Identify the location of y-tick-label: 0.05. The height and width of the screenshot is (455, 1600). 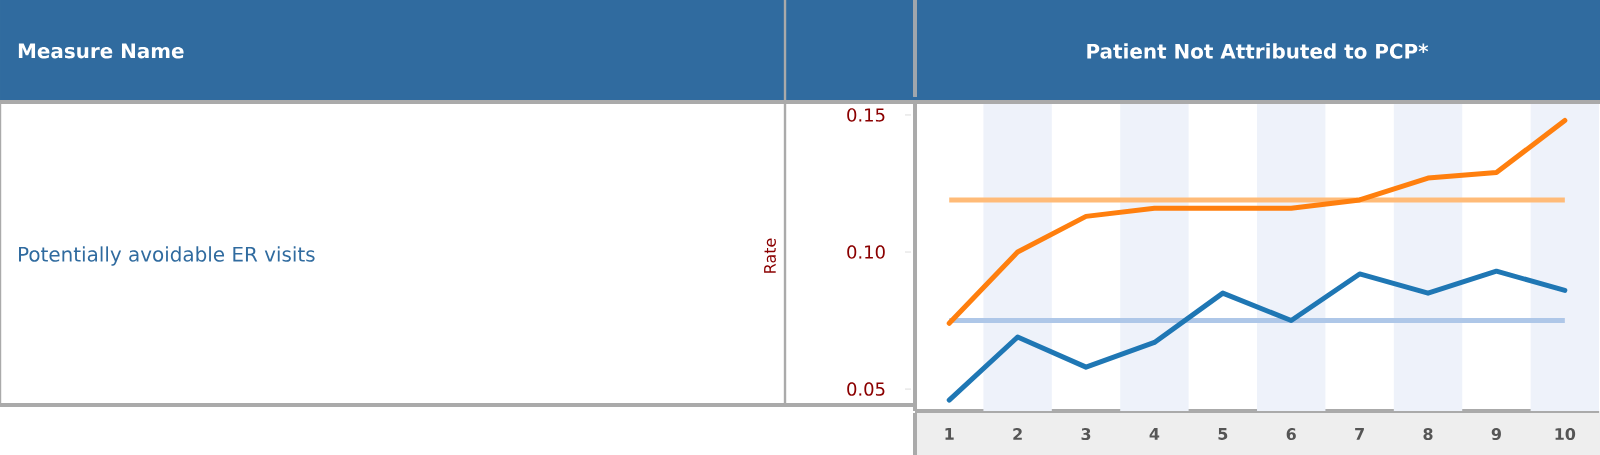
(866, 389).